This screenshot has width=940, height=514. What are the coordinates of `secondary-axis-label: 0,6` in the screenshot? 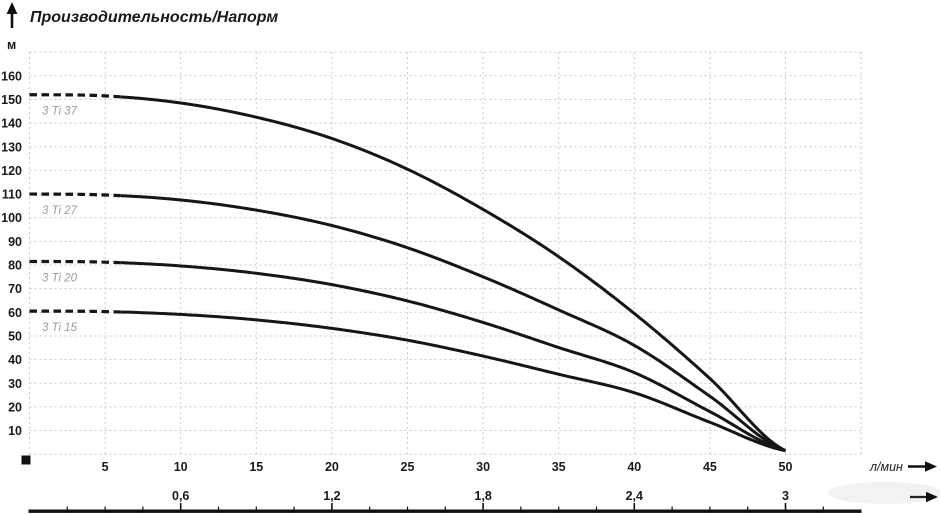 It's located at (180, 496).